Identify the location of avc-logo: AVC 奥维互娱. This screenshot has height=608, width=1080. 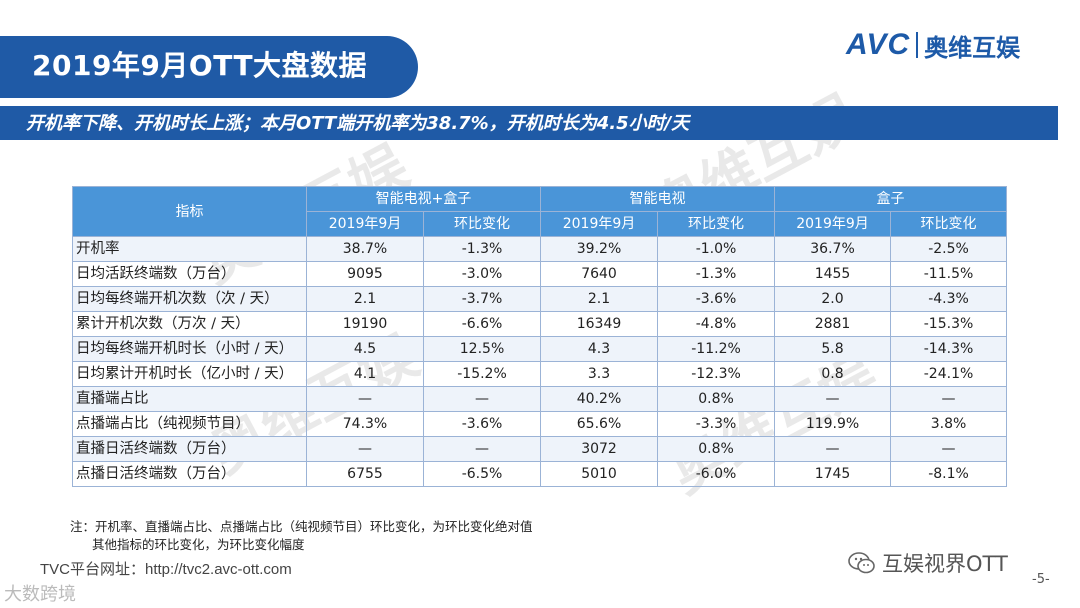
(933, 45).